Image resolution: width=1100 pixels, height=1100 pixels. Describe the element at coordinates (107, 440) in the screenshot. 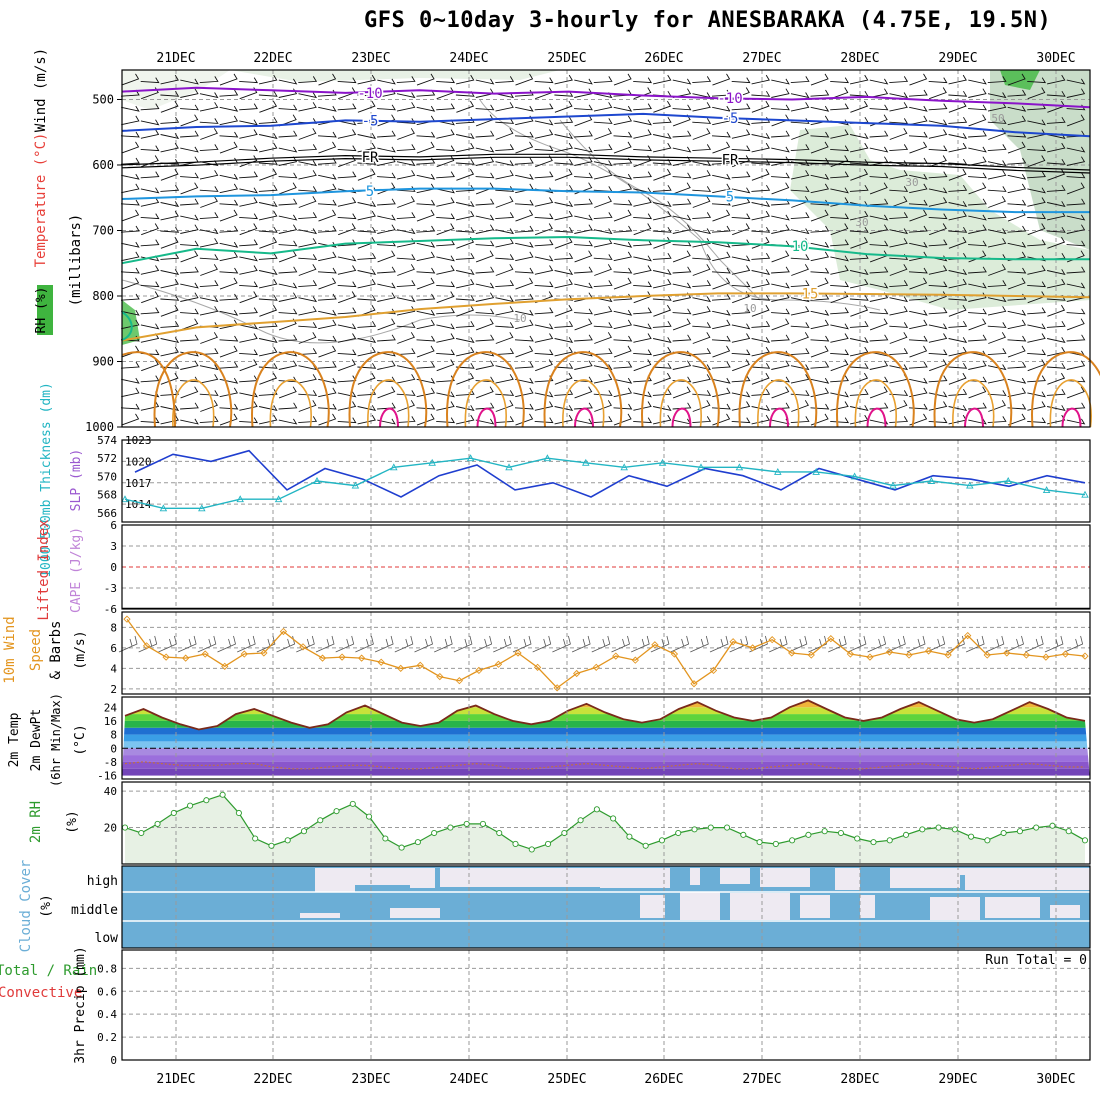

I see `y-tick-label-left: 574` at that location.